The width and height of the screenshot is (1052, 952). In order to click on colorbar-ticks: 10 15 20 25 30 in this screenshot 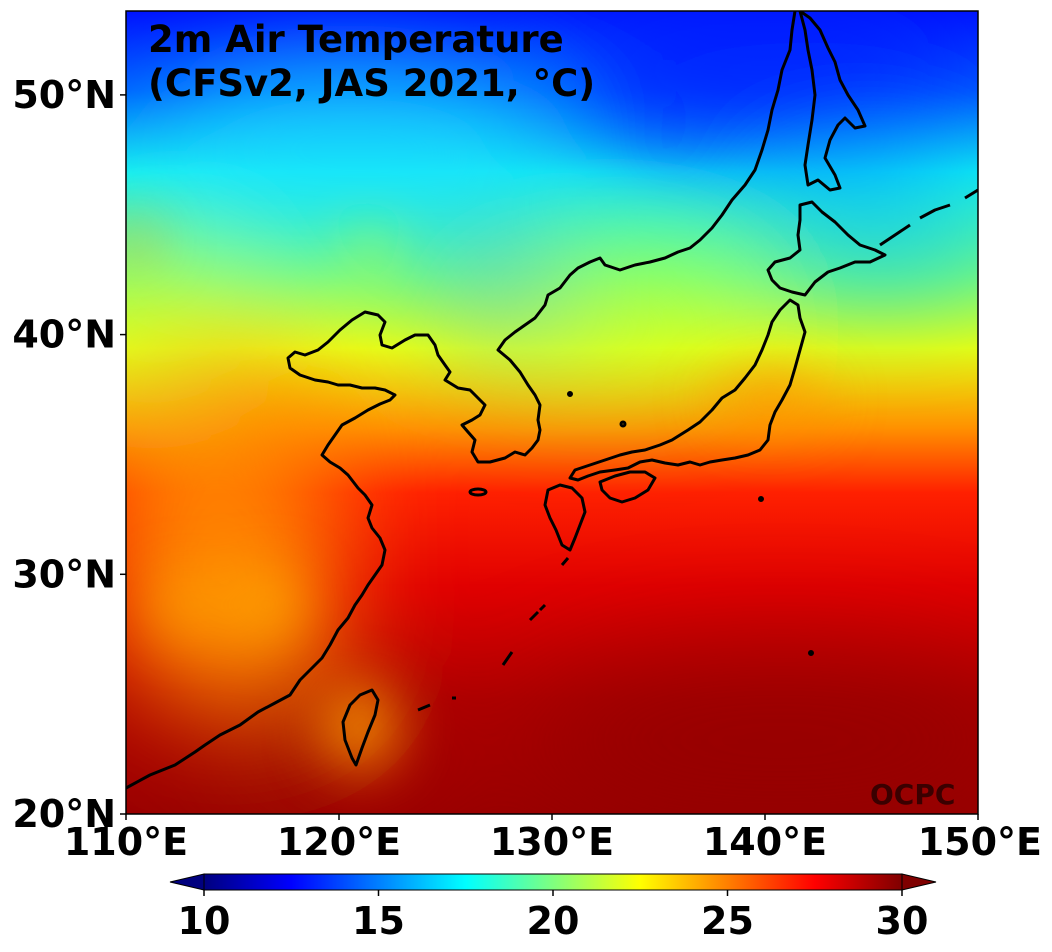, I will do `click(553, 916)`.